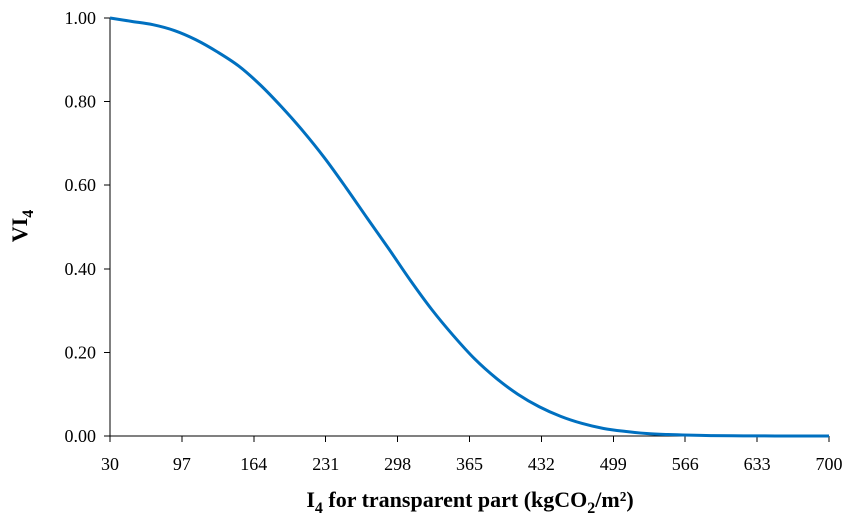 The width and height of the screenshot is (855, 524). I want to click on y-axis-title: VI4, so click(22, 226).